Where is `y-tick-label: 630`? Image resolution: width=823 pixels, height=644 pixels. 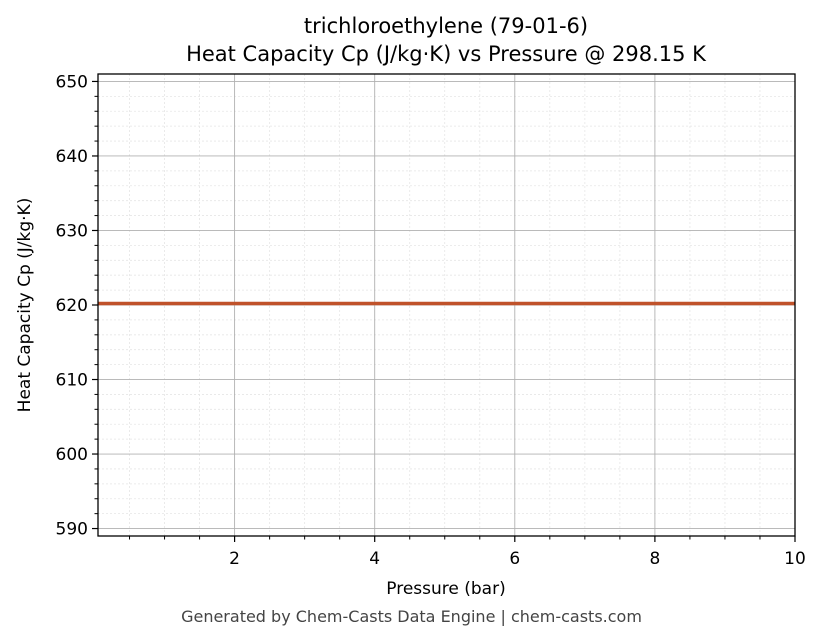 y-tick-label: 630 is located at coordinates (72, 231).